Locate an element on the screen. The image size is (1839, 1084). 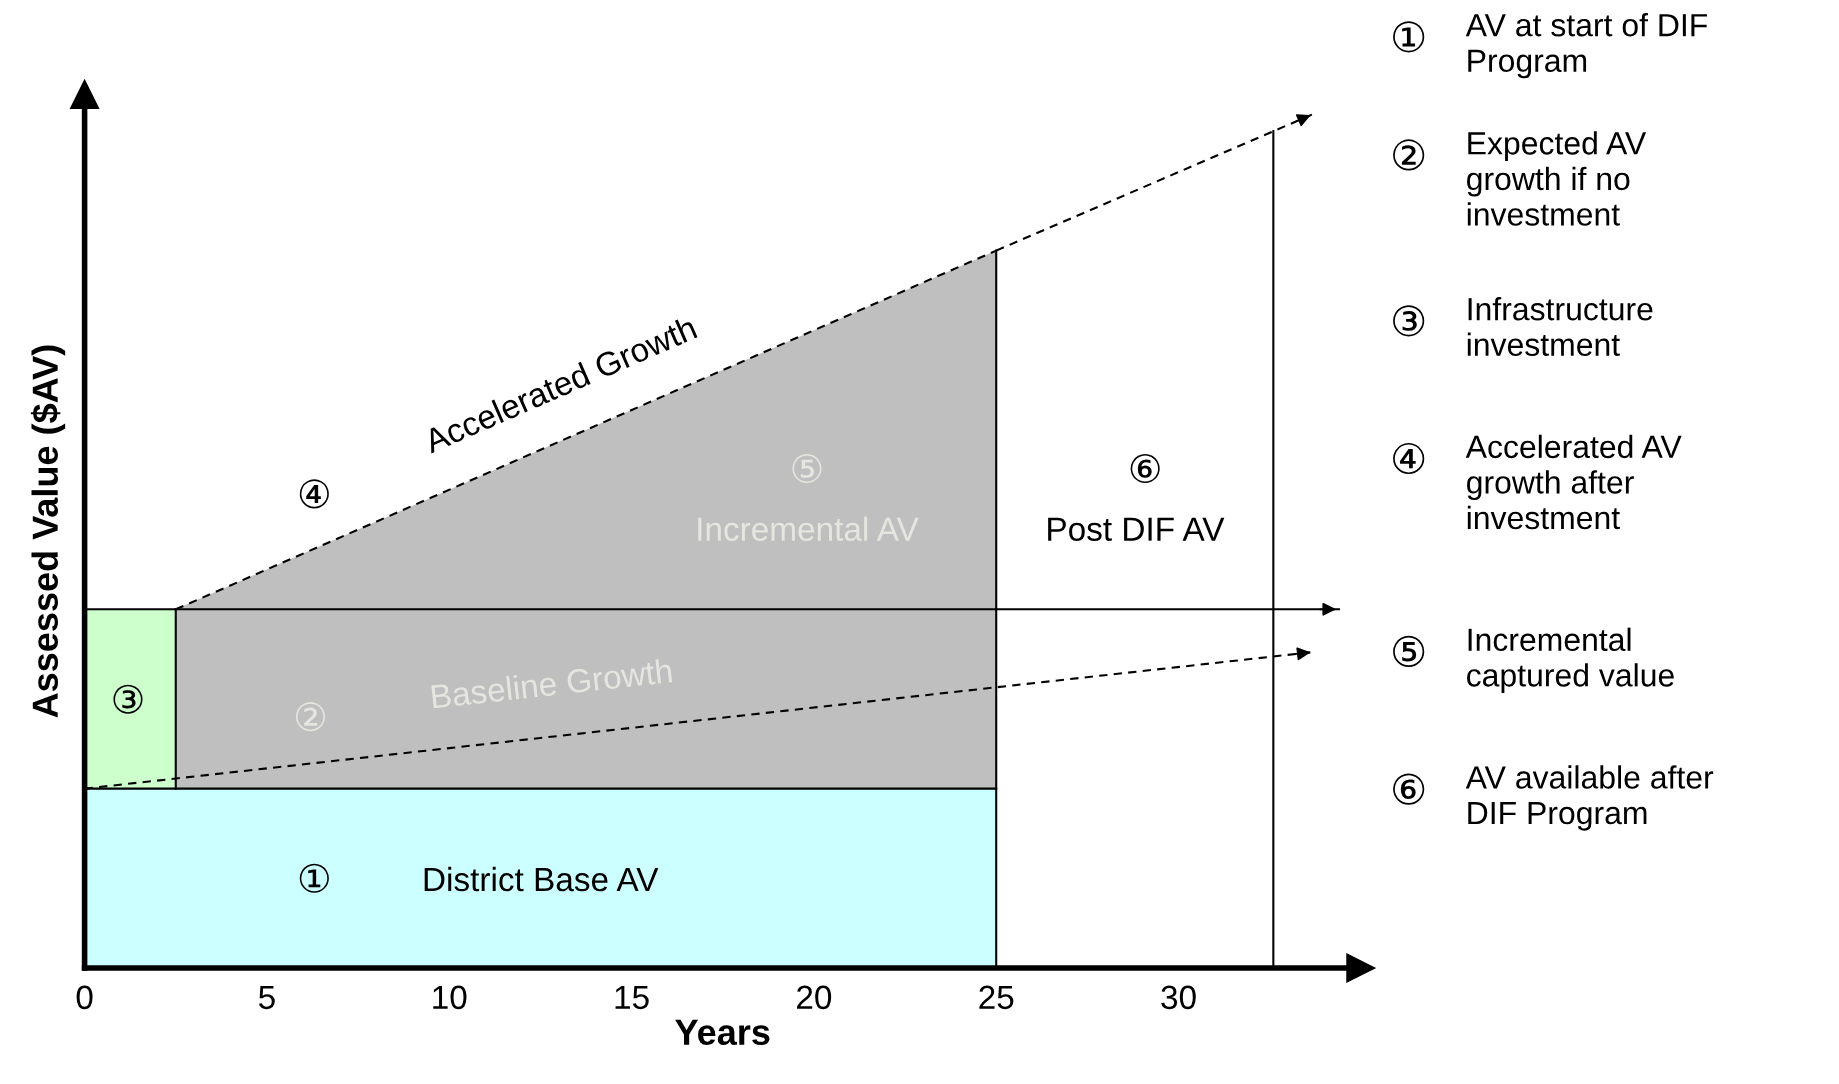
y-axis-title: Assessed Value ($AV) is located at coordinates (48, 531).